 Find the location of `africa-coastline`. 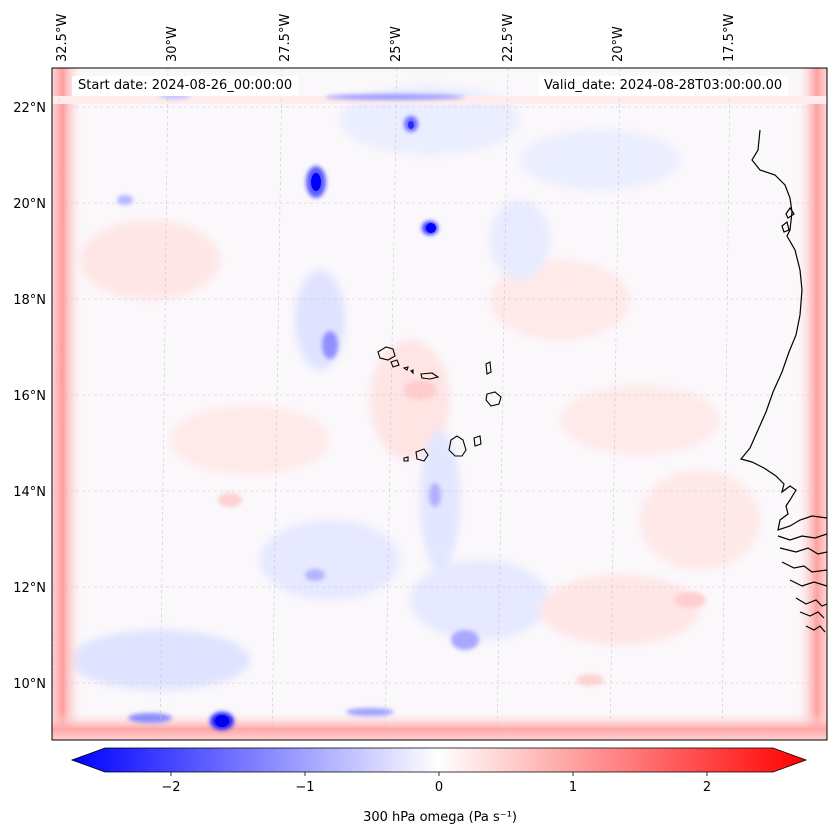

africa-coastline is located at coordinates (783, 381).